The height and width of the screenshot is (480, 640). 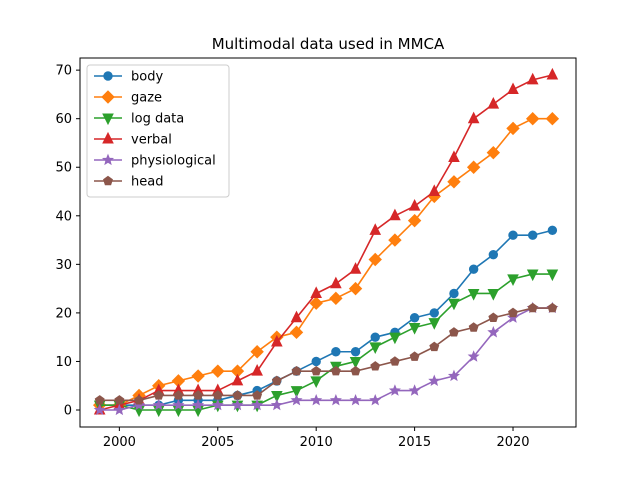 I want to click on y-tick-label: 40, so click(x=63, y=216).